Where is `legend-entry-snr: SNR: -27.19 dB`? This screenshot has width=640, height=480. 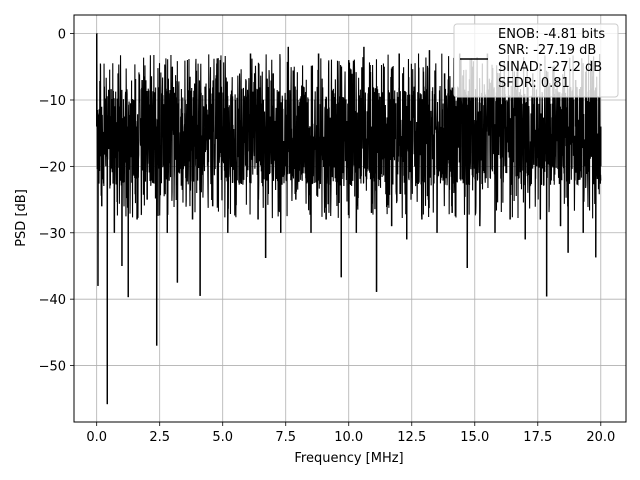 legend-entry-snr: SNR: -27.19 dB is located at coordinates (547, 50).